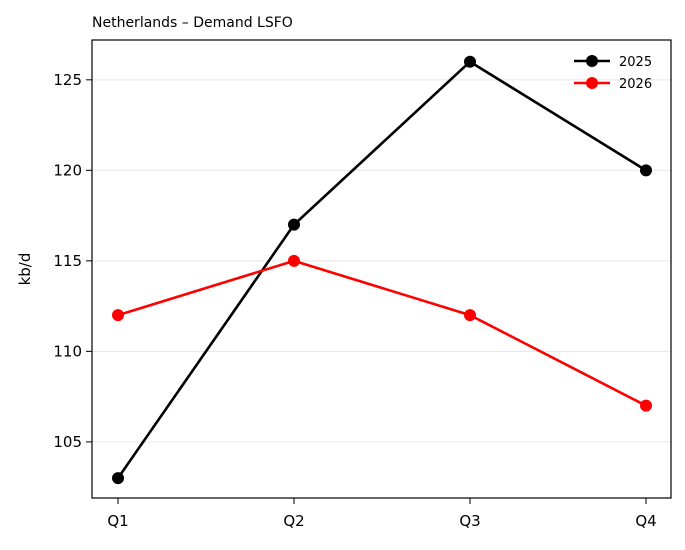 The image size is (685, 550). Describe the element at coordinates (646, 405) in the screenshot. I see `data-point-2026-Q4` at that location.